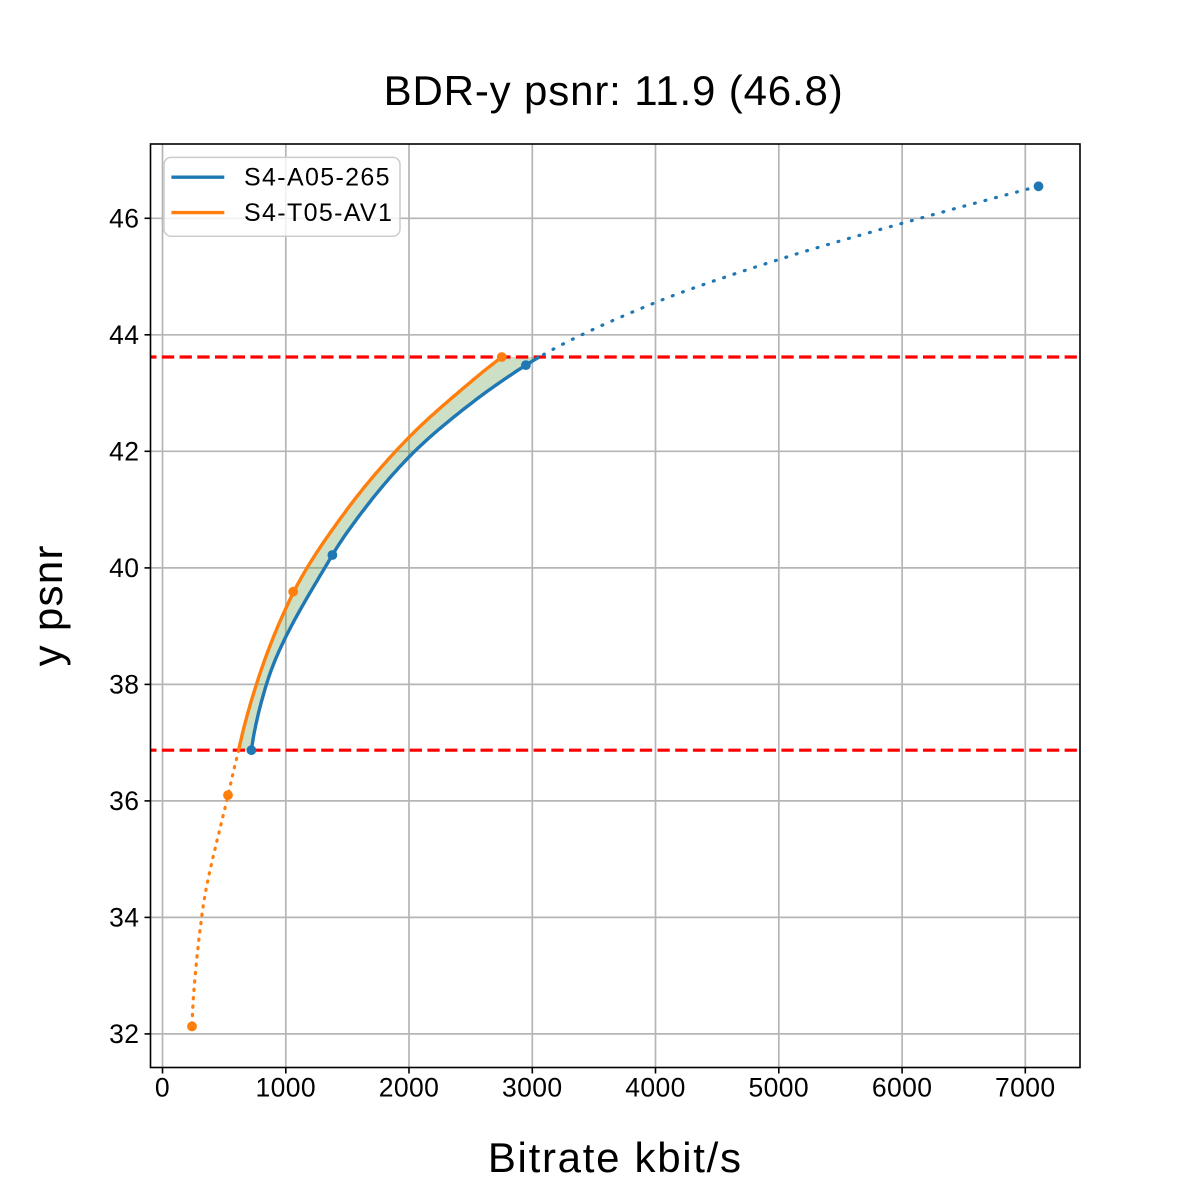  Describe the element at coordinates (124, 335) in the screenshot. I see `svg-text: 44` at that location.